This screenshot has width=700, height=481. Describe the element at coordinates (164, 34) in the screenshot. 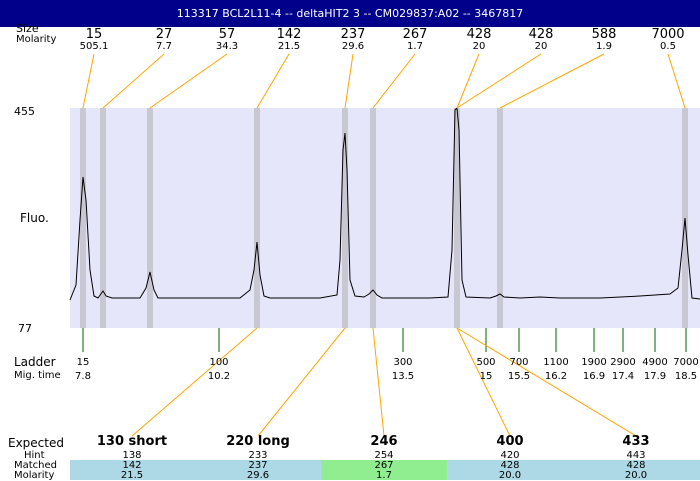

I see `top-peak-size: 27` at that location.